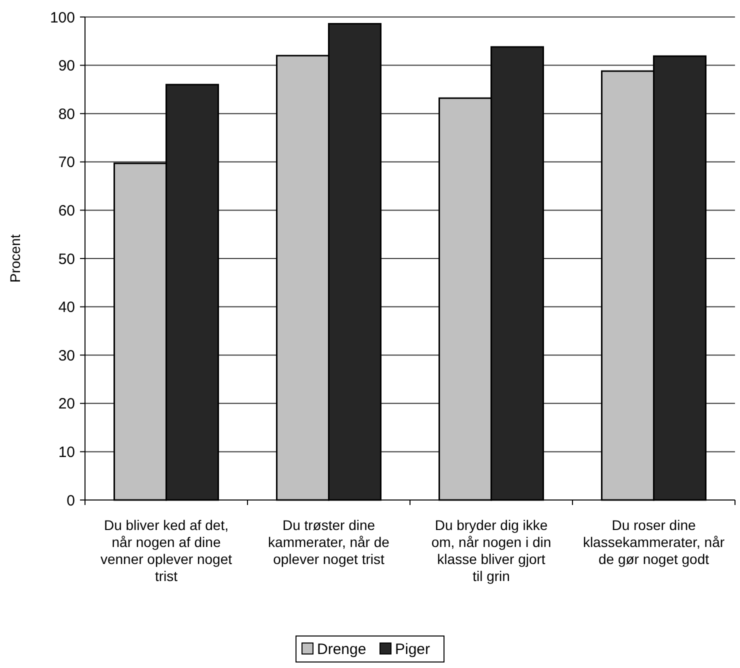 This screenshot has width=740, height=668. What do you see at coordinates (66, 307) in the screenshot?
I see `y-tick-label: 40` at bounding box center [66, 307].